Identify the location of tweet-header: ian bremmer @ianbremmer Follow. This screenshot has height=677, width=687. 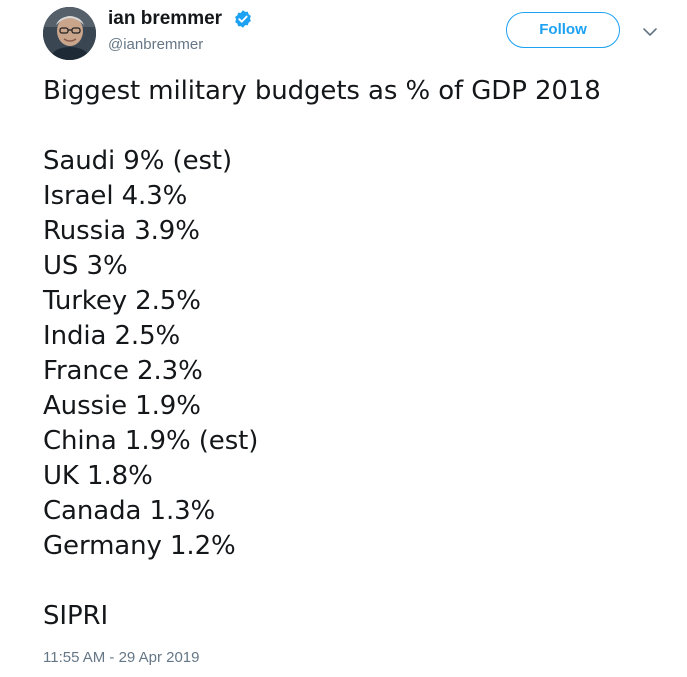
(343, 36).